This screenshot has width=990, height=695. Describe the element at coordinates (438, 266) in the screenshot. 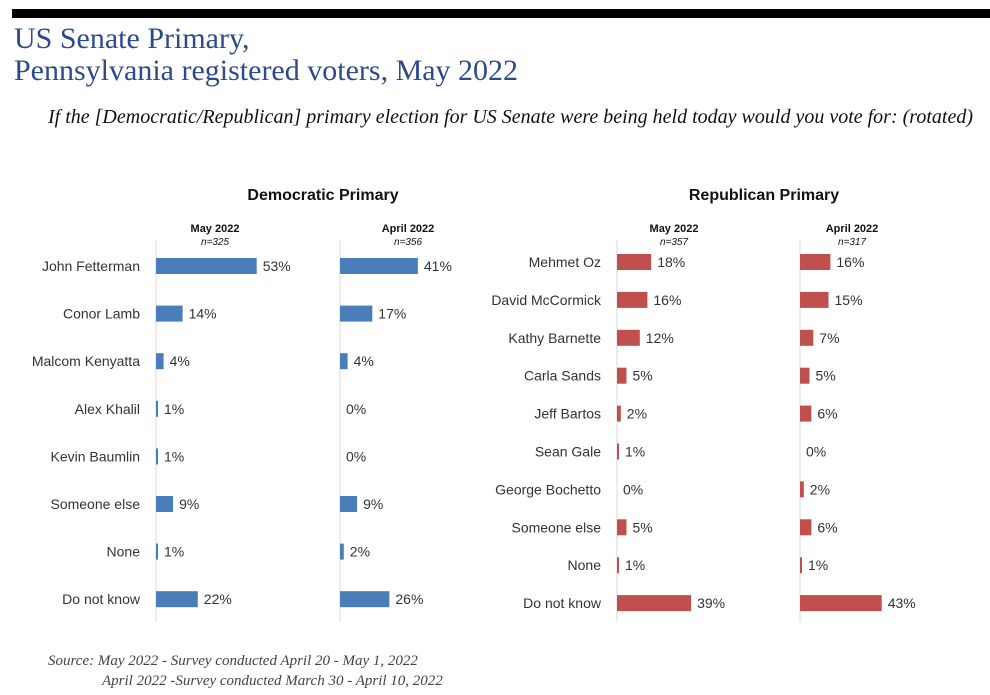

I see `dem-data-label: 41%` at that location.